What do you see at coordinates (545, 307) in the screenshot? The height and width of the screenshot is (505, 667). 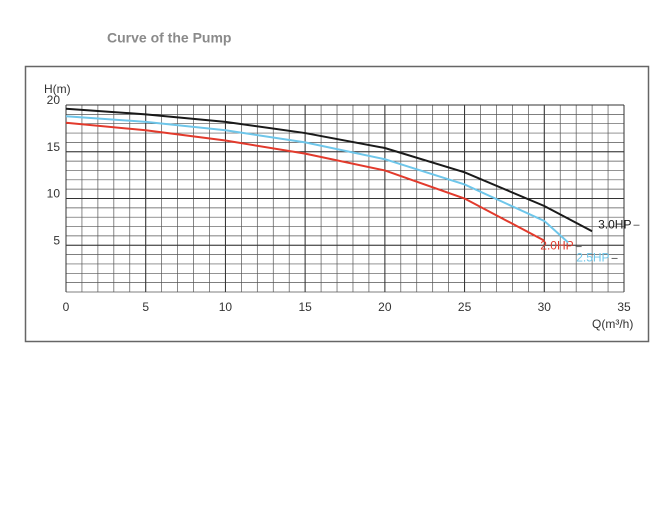 I see `x-tick-label: 30` at bounding box center [545, 307].